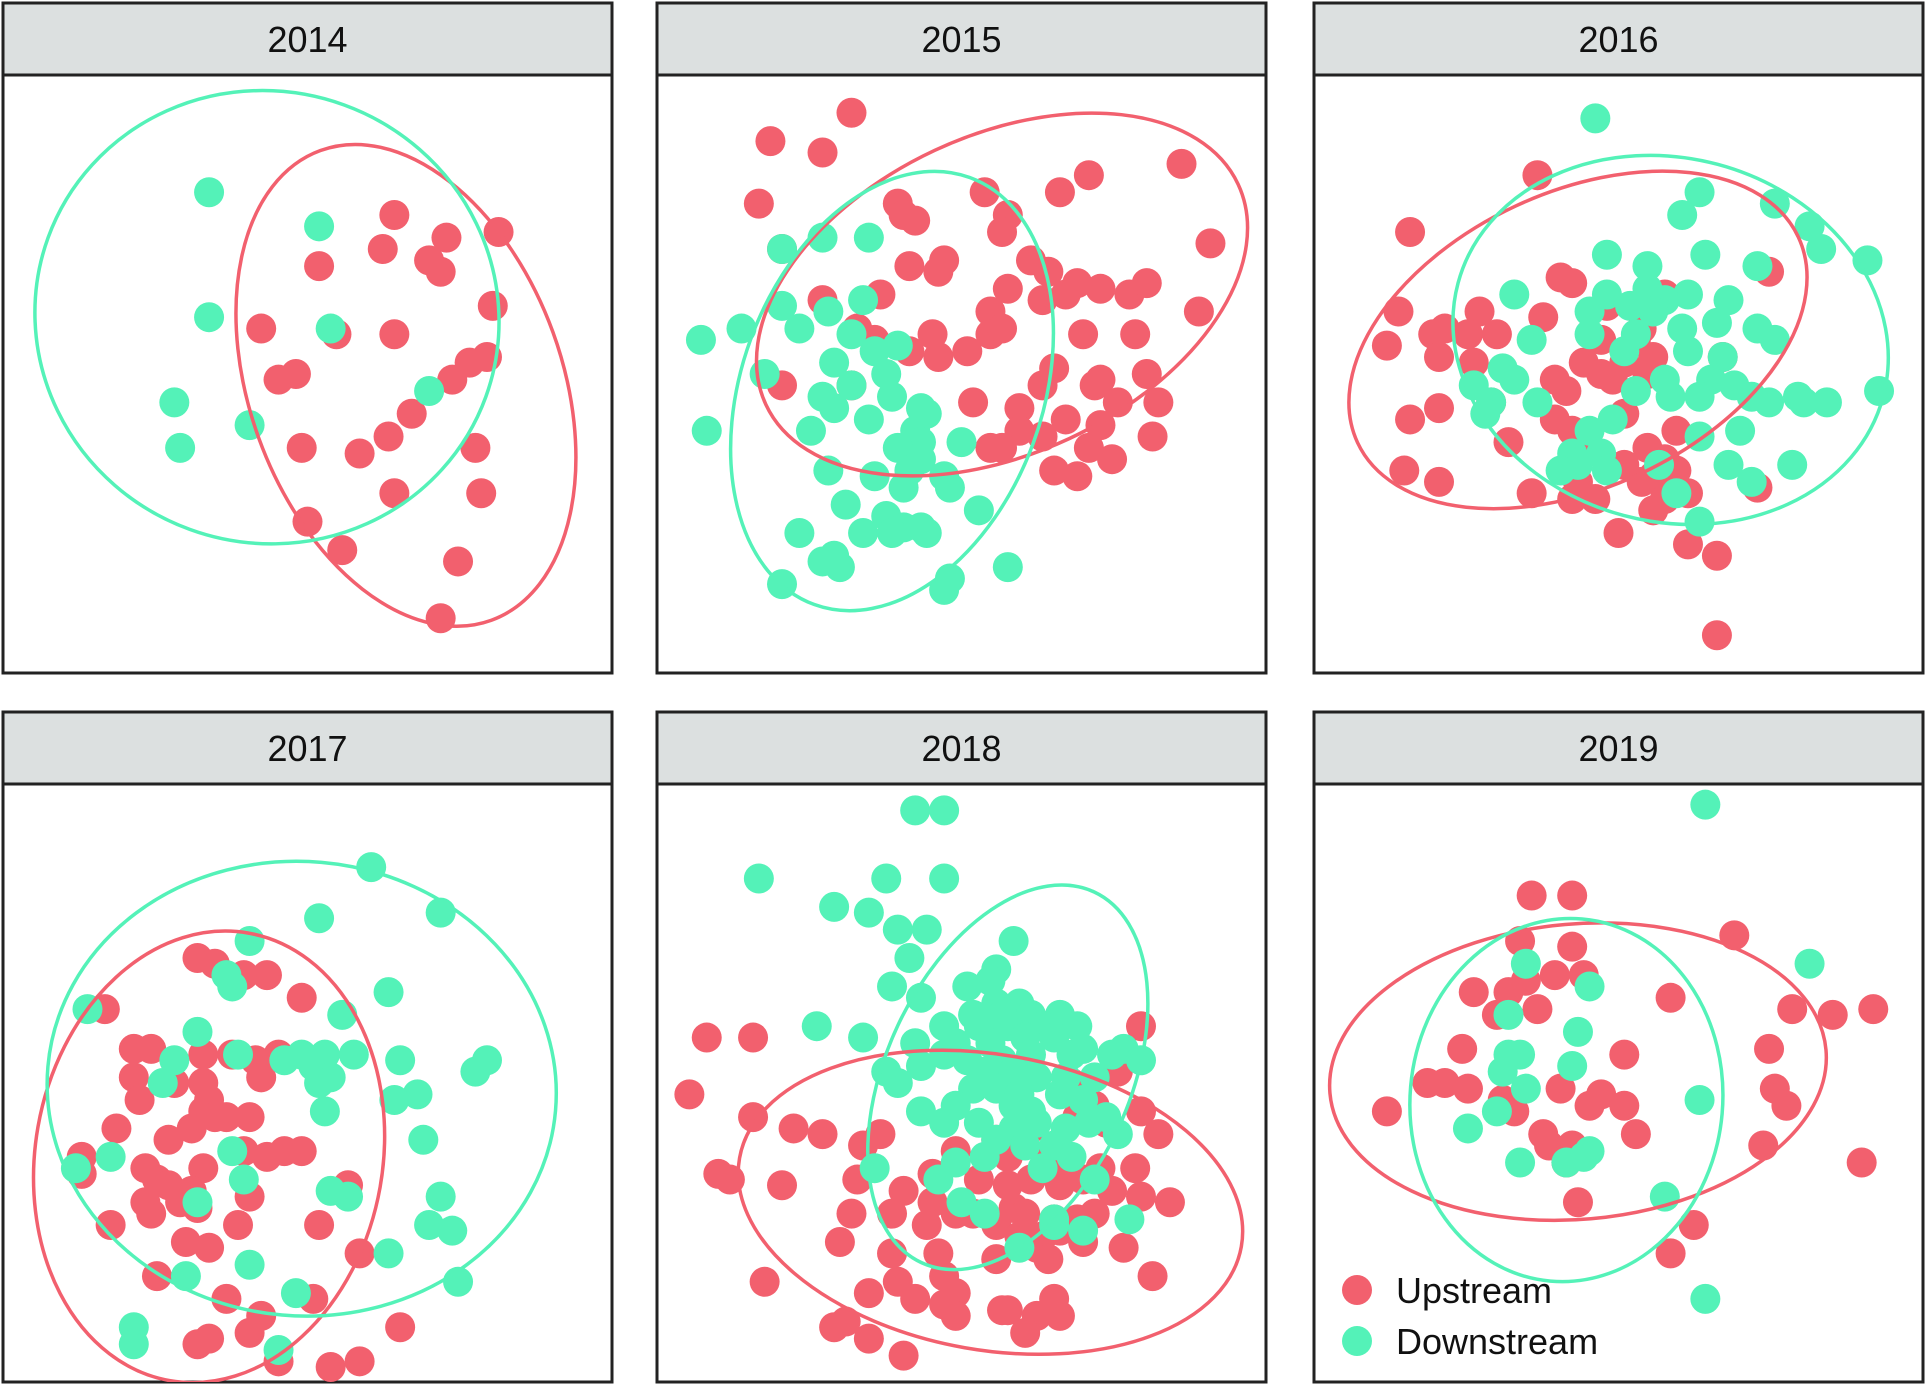 This screenshot has width=1926, height=1385. Describe the element at coordinates (1578, 1072) in the screenshot. I see `ellipse-upstream` at that location.